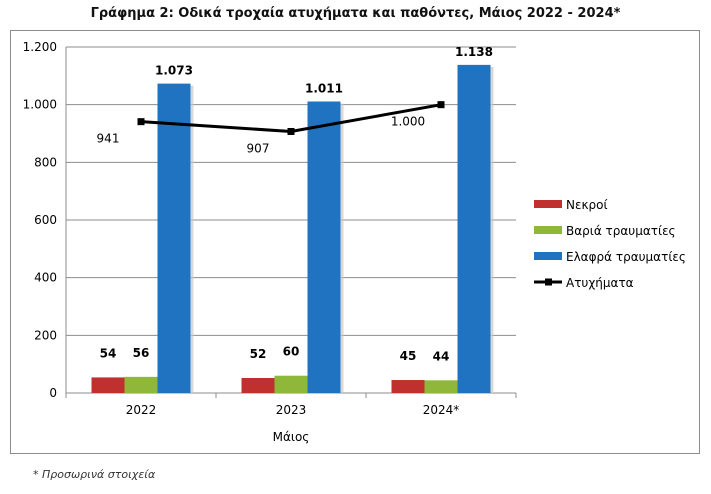 Image resolution: width=711 pixels, height=494 pixels. What do you see at coordinates (108, 353) in the screenshot?
I see `data-label: 54` at bounding box center [108, 353].